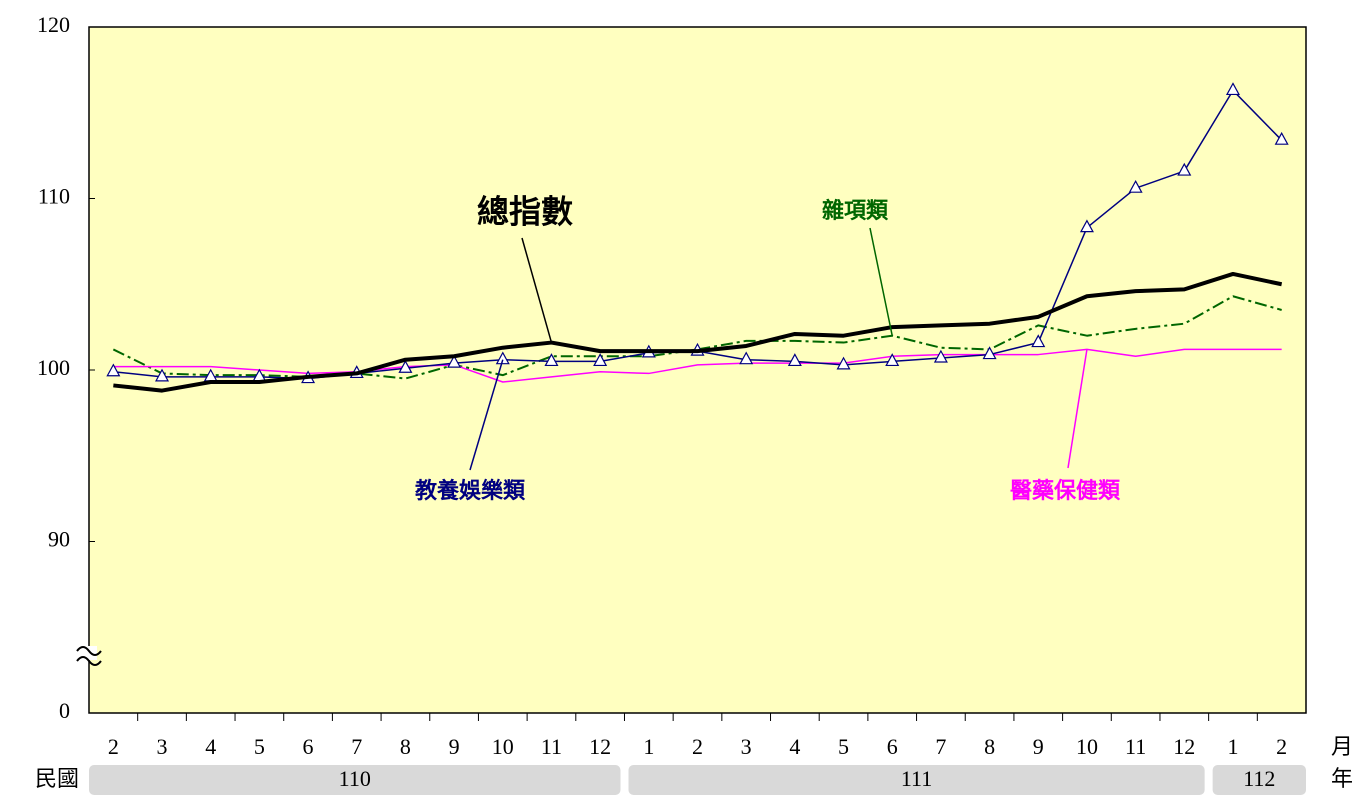 Image resolution: width=1357 pixels, height=801 pixels. What do you see at coordinates (470, 490) in the screenshot?
I see `series-label: 教養娛樂類` at bounding box center [470, 490].